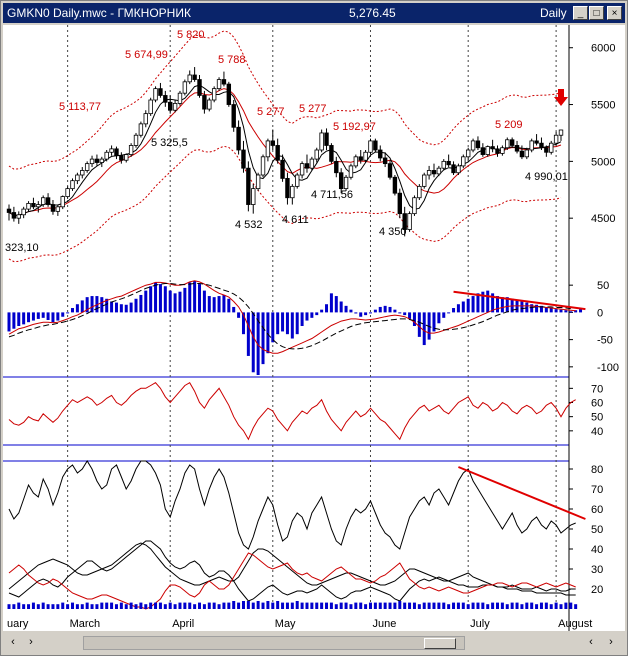 This screenshot has height=656, width=628. I want to click on scroll-left-button: ‹, so click(13, 642).